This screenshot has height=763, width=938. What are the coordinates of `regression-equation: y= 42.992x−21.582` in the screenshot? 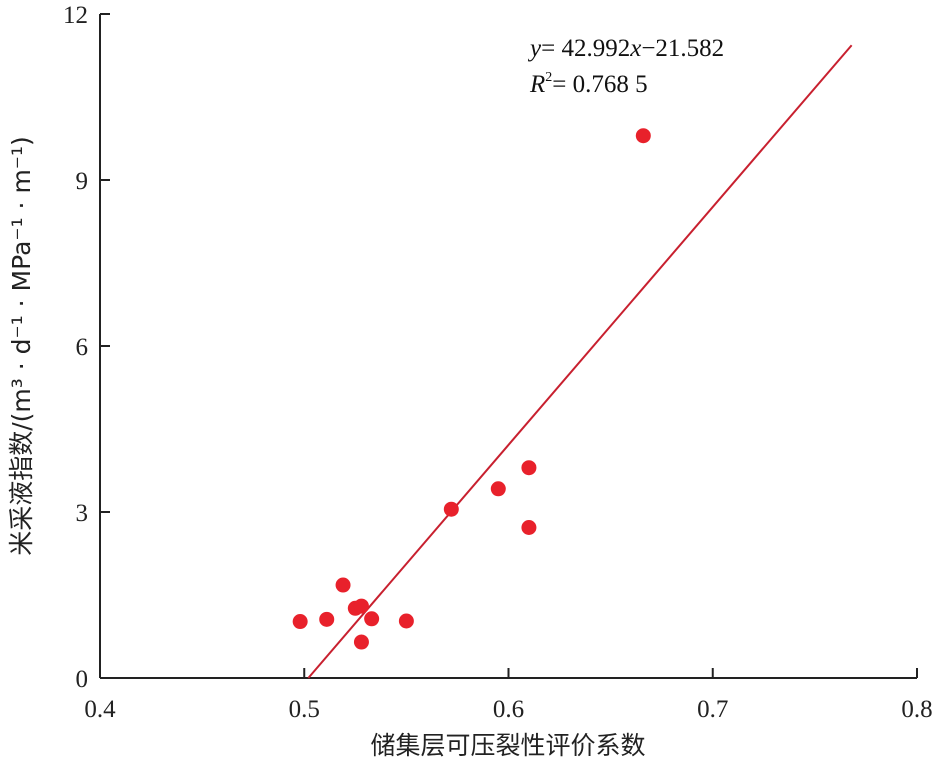 It's located at (625, 48).